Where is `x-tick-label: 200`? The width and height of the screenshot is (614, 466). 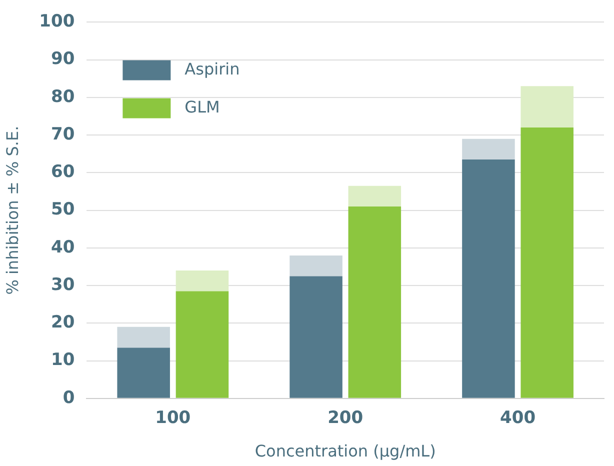
x-tick-label: 200 is located at coordinates (346, 418).